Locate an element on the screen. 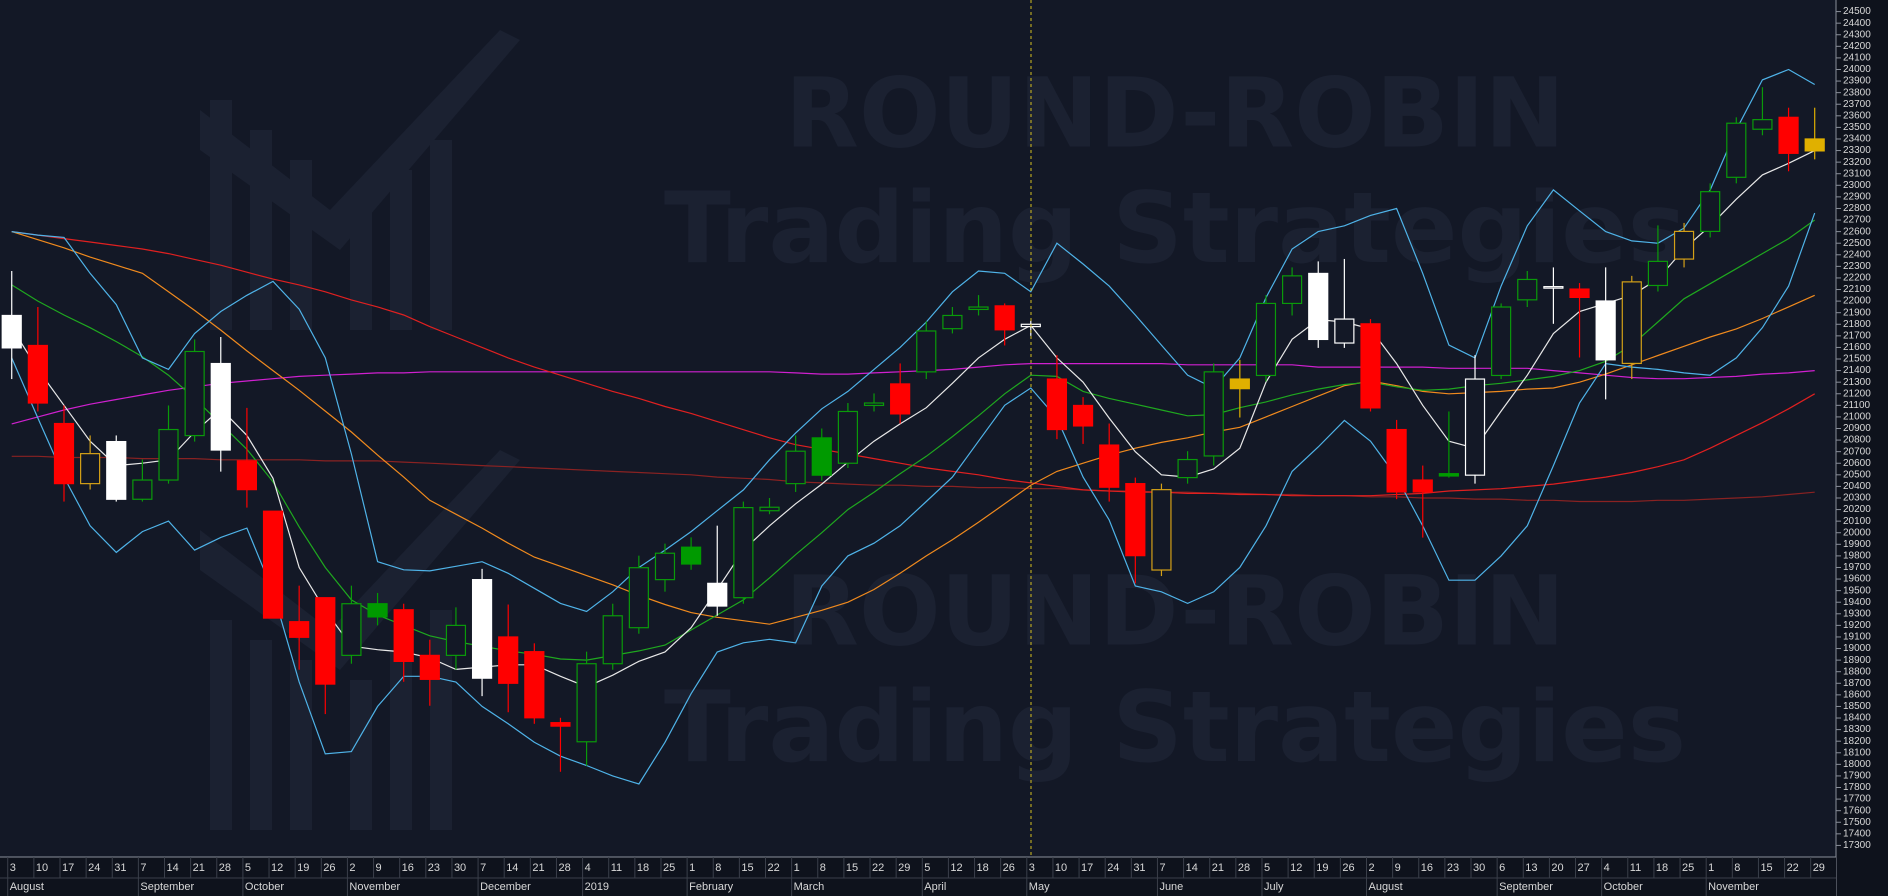 The height and width of the screenshot is (896, 1888). y-tick-label: 18300 is located at coordinates (1857, 729).